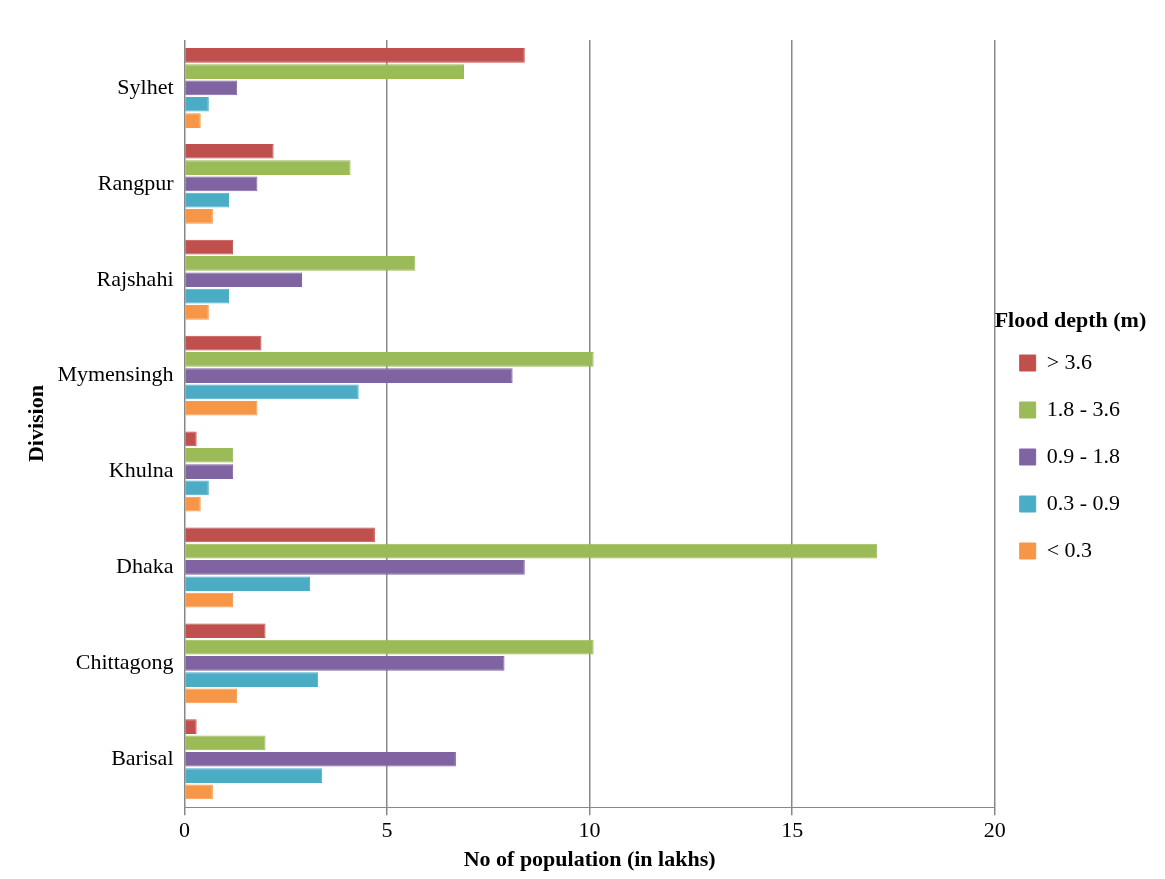 Image resolution: width=1165 pixels, height=879 pixels. What do you see at coordinates (136, 182) in the screenshot?
I see `y-tick-label: Rangpur` at bounding box center [136, 182].